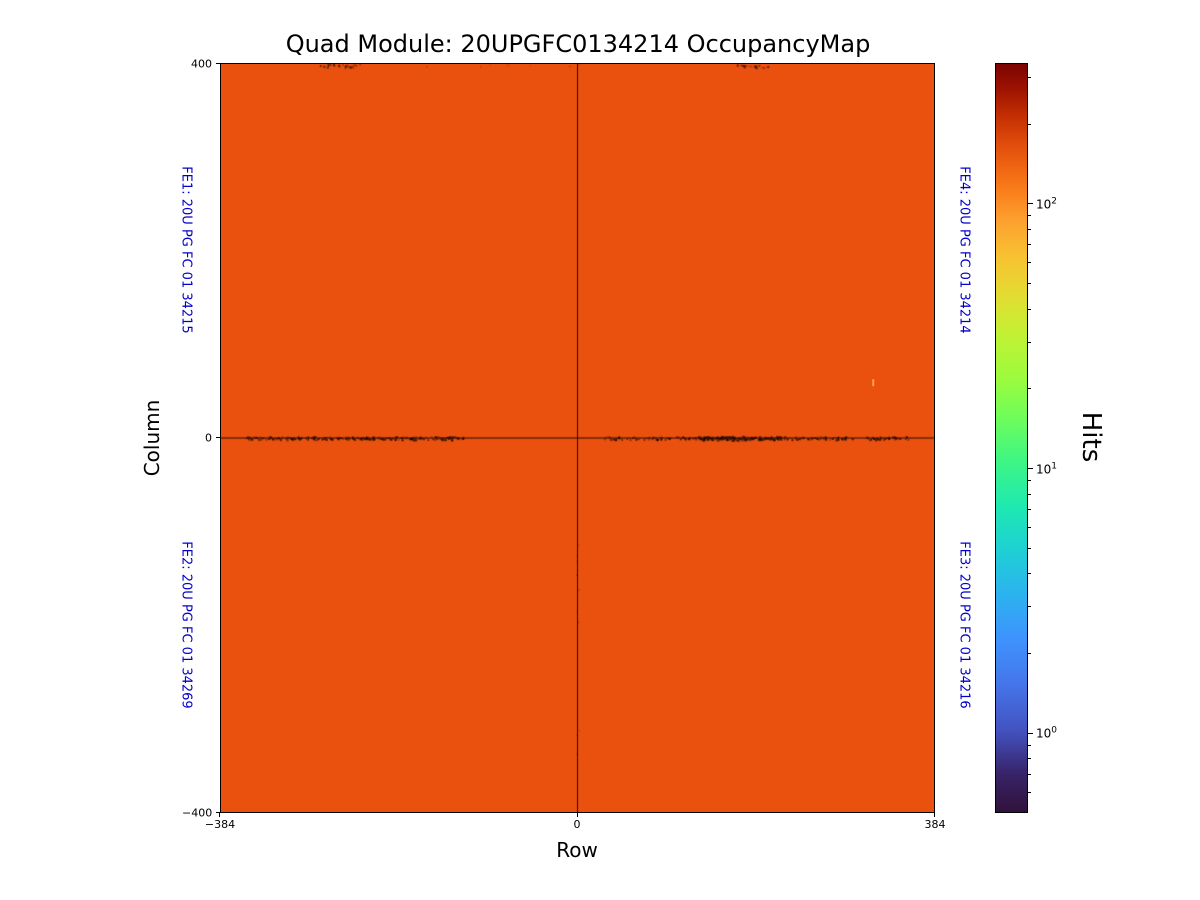 The height and width of the screenshot is (900, 1200). I want to click on x-axis-label: Row, so click(577, 850).